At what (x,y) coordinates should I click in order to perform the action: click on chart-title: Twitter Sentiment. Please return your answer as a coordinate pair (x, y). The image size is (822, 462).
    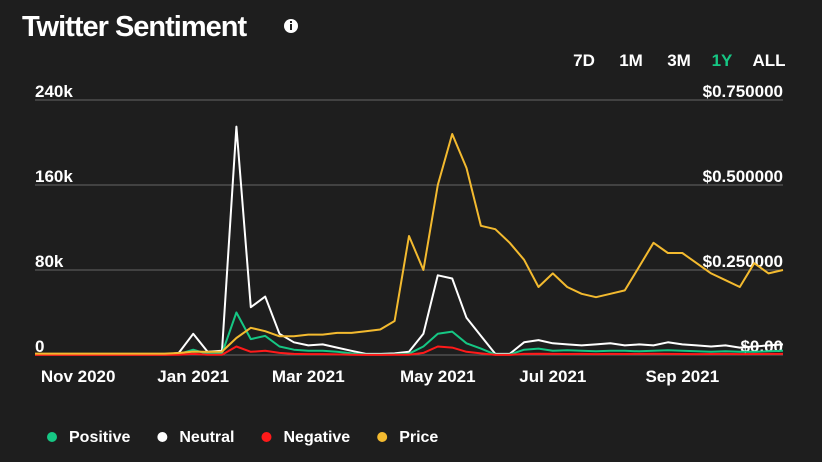
    Looking at the image, I should click on (134, 27).